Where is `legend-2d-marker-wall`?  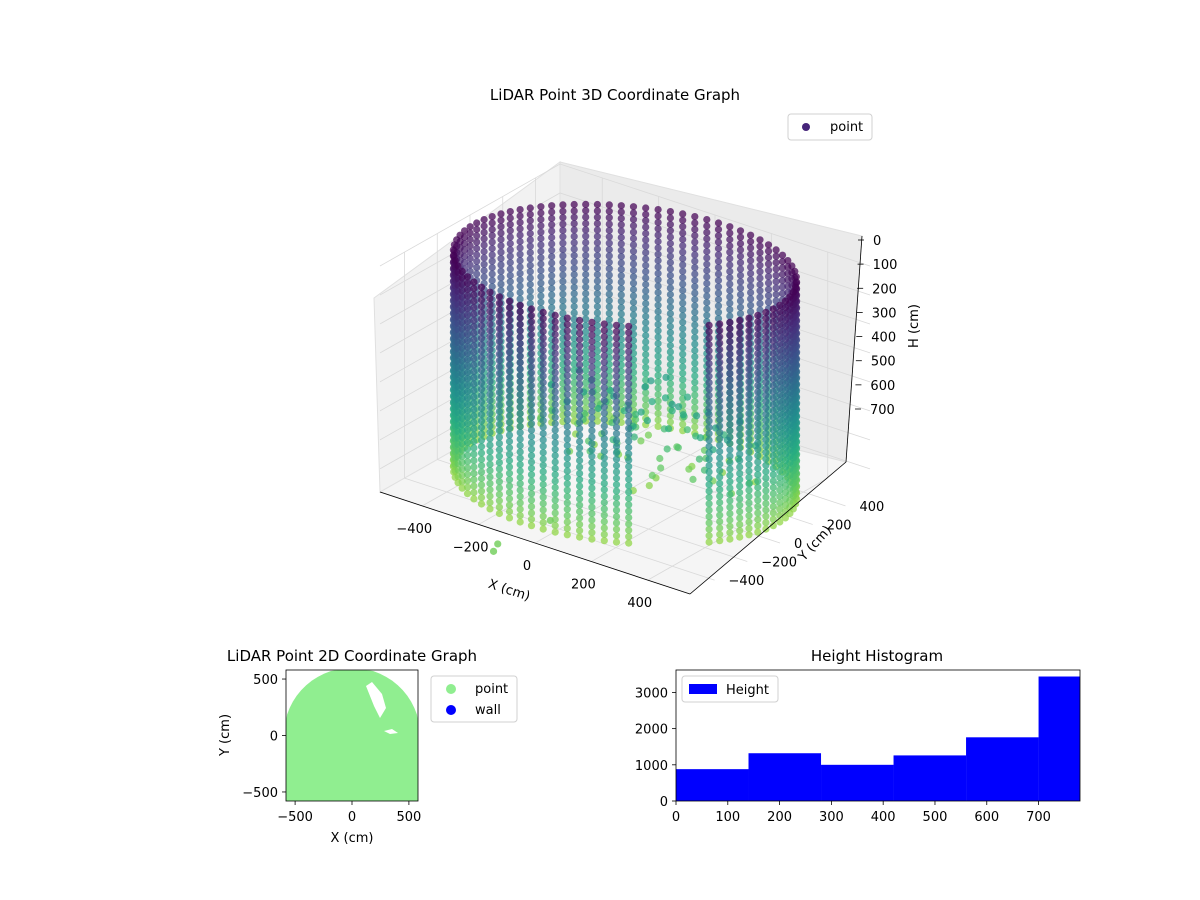 legend-2d-marker-wall is located at coordinates (451, 710).